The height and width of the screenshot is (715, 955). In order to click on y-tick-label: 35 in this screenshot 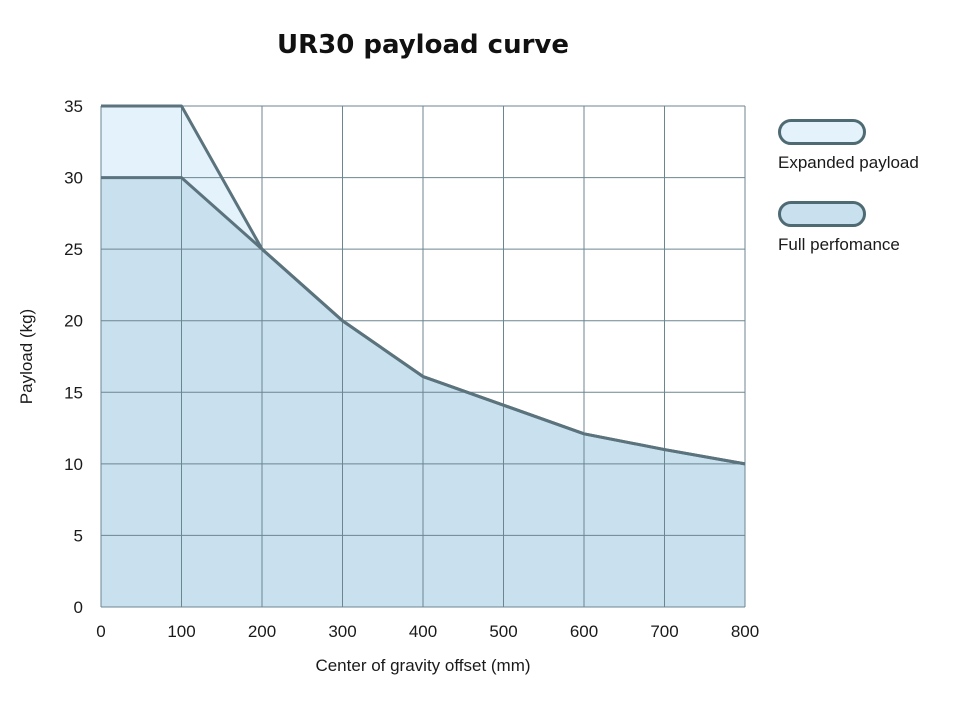, I will do `click(73, 106)`.